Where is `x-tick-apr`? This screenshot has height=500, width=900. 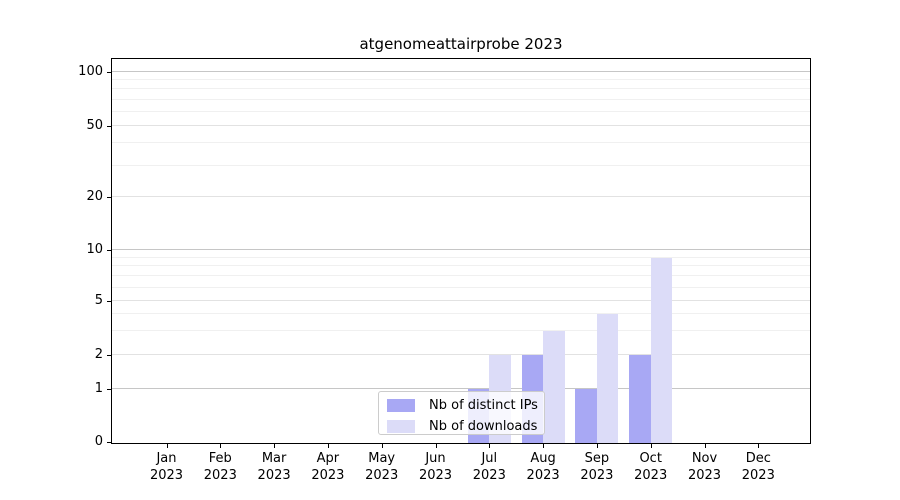 x-tick-apr is located at coordinates (328, 446).